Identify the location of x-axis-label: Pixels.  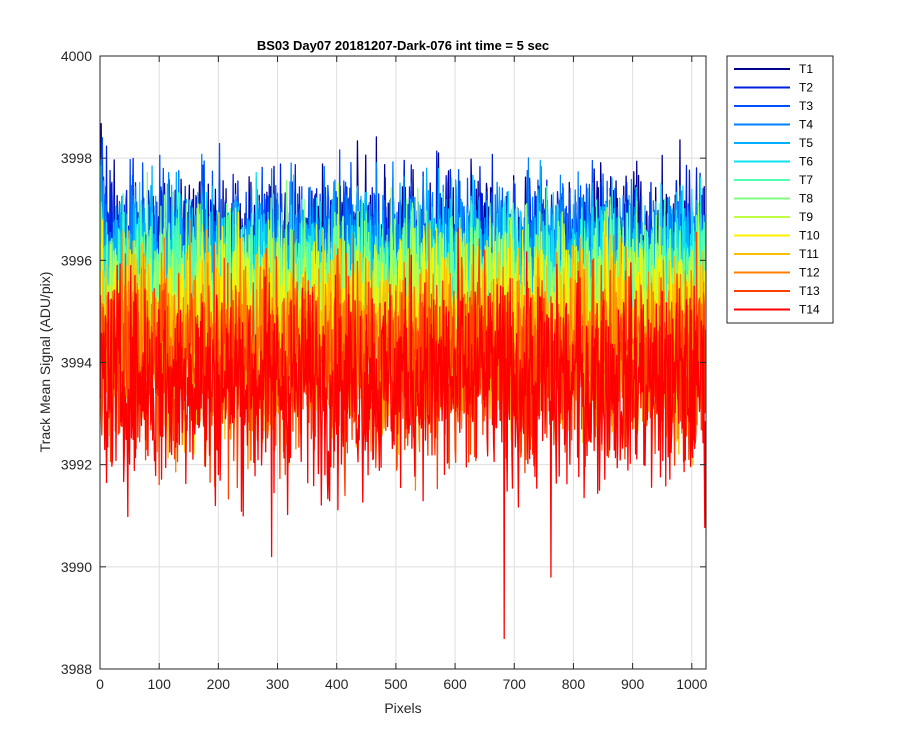
(402, 708).